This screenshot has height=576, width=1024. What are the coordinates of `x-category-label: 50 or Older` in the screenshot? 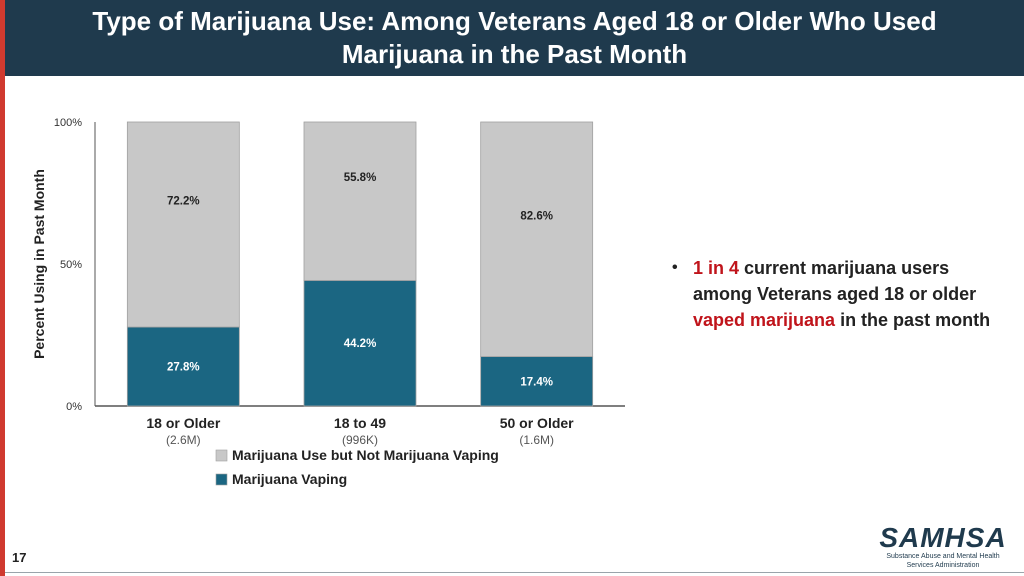 It's located at (537, 423).